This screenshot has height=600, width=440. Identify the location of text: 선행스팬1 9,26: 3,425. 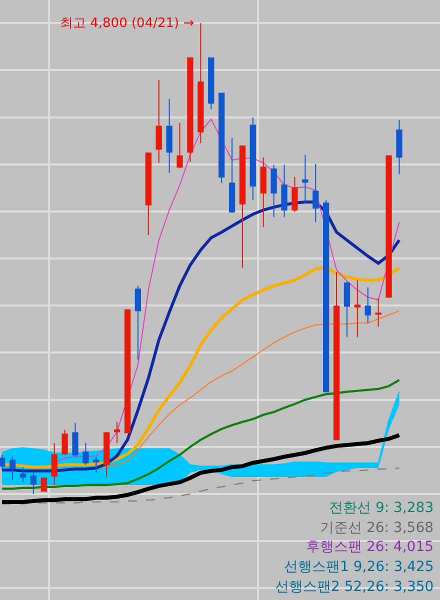
(359, 567).